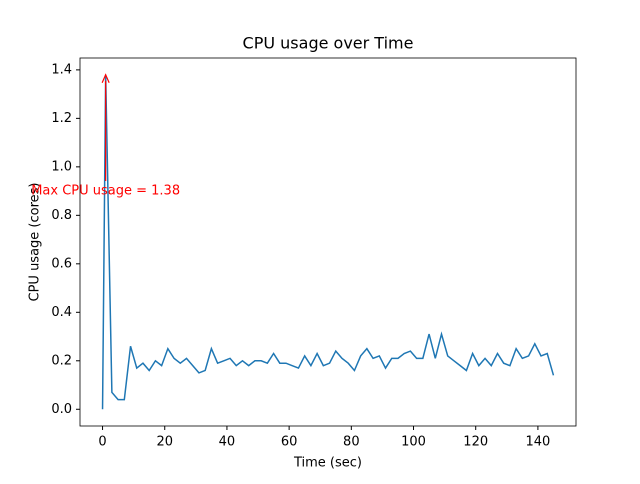  Describe the element at coordinates (35, 242) in the screenshot. I see `y-axis-label: CPU usage (cores)` at that location.